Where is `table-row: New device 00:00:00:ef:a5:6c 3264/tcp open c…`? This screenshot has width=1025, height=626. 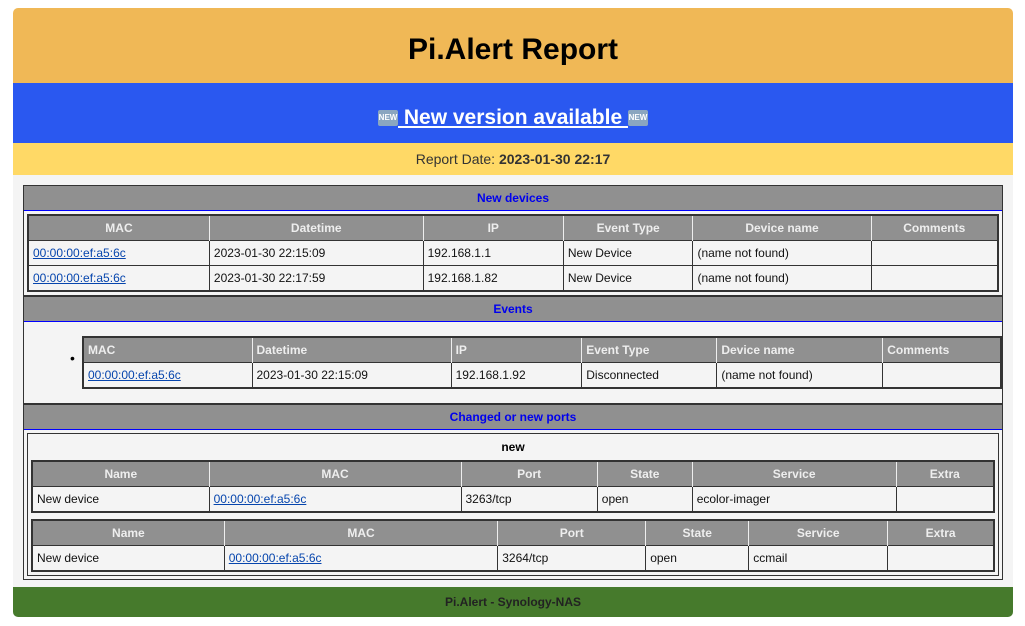
table-row: New device 00:00:00:ef:a5:6c 3264/tcp open c… is located at coordinates (513, 558).